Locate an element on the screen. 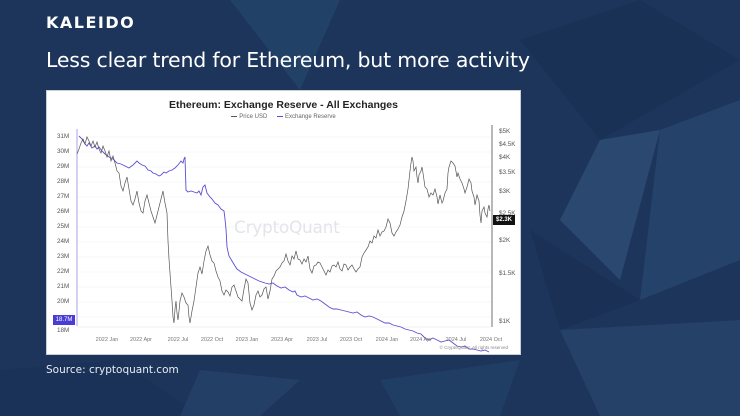 The image size is (740, 416). x-axis-tick: 2023 Apr is located at coordinates (282, 340).